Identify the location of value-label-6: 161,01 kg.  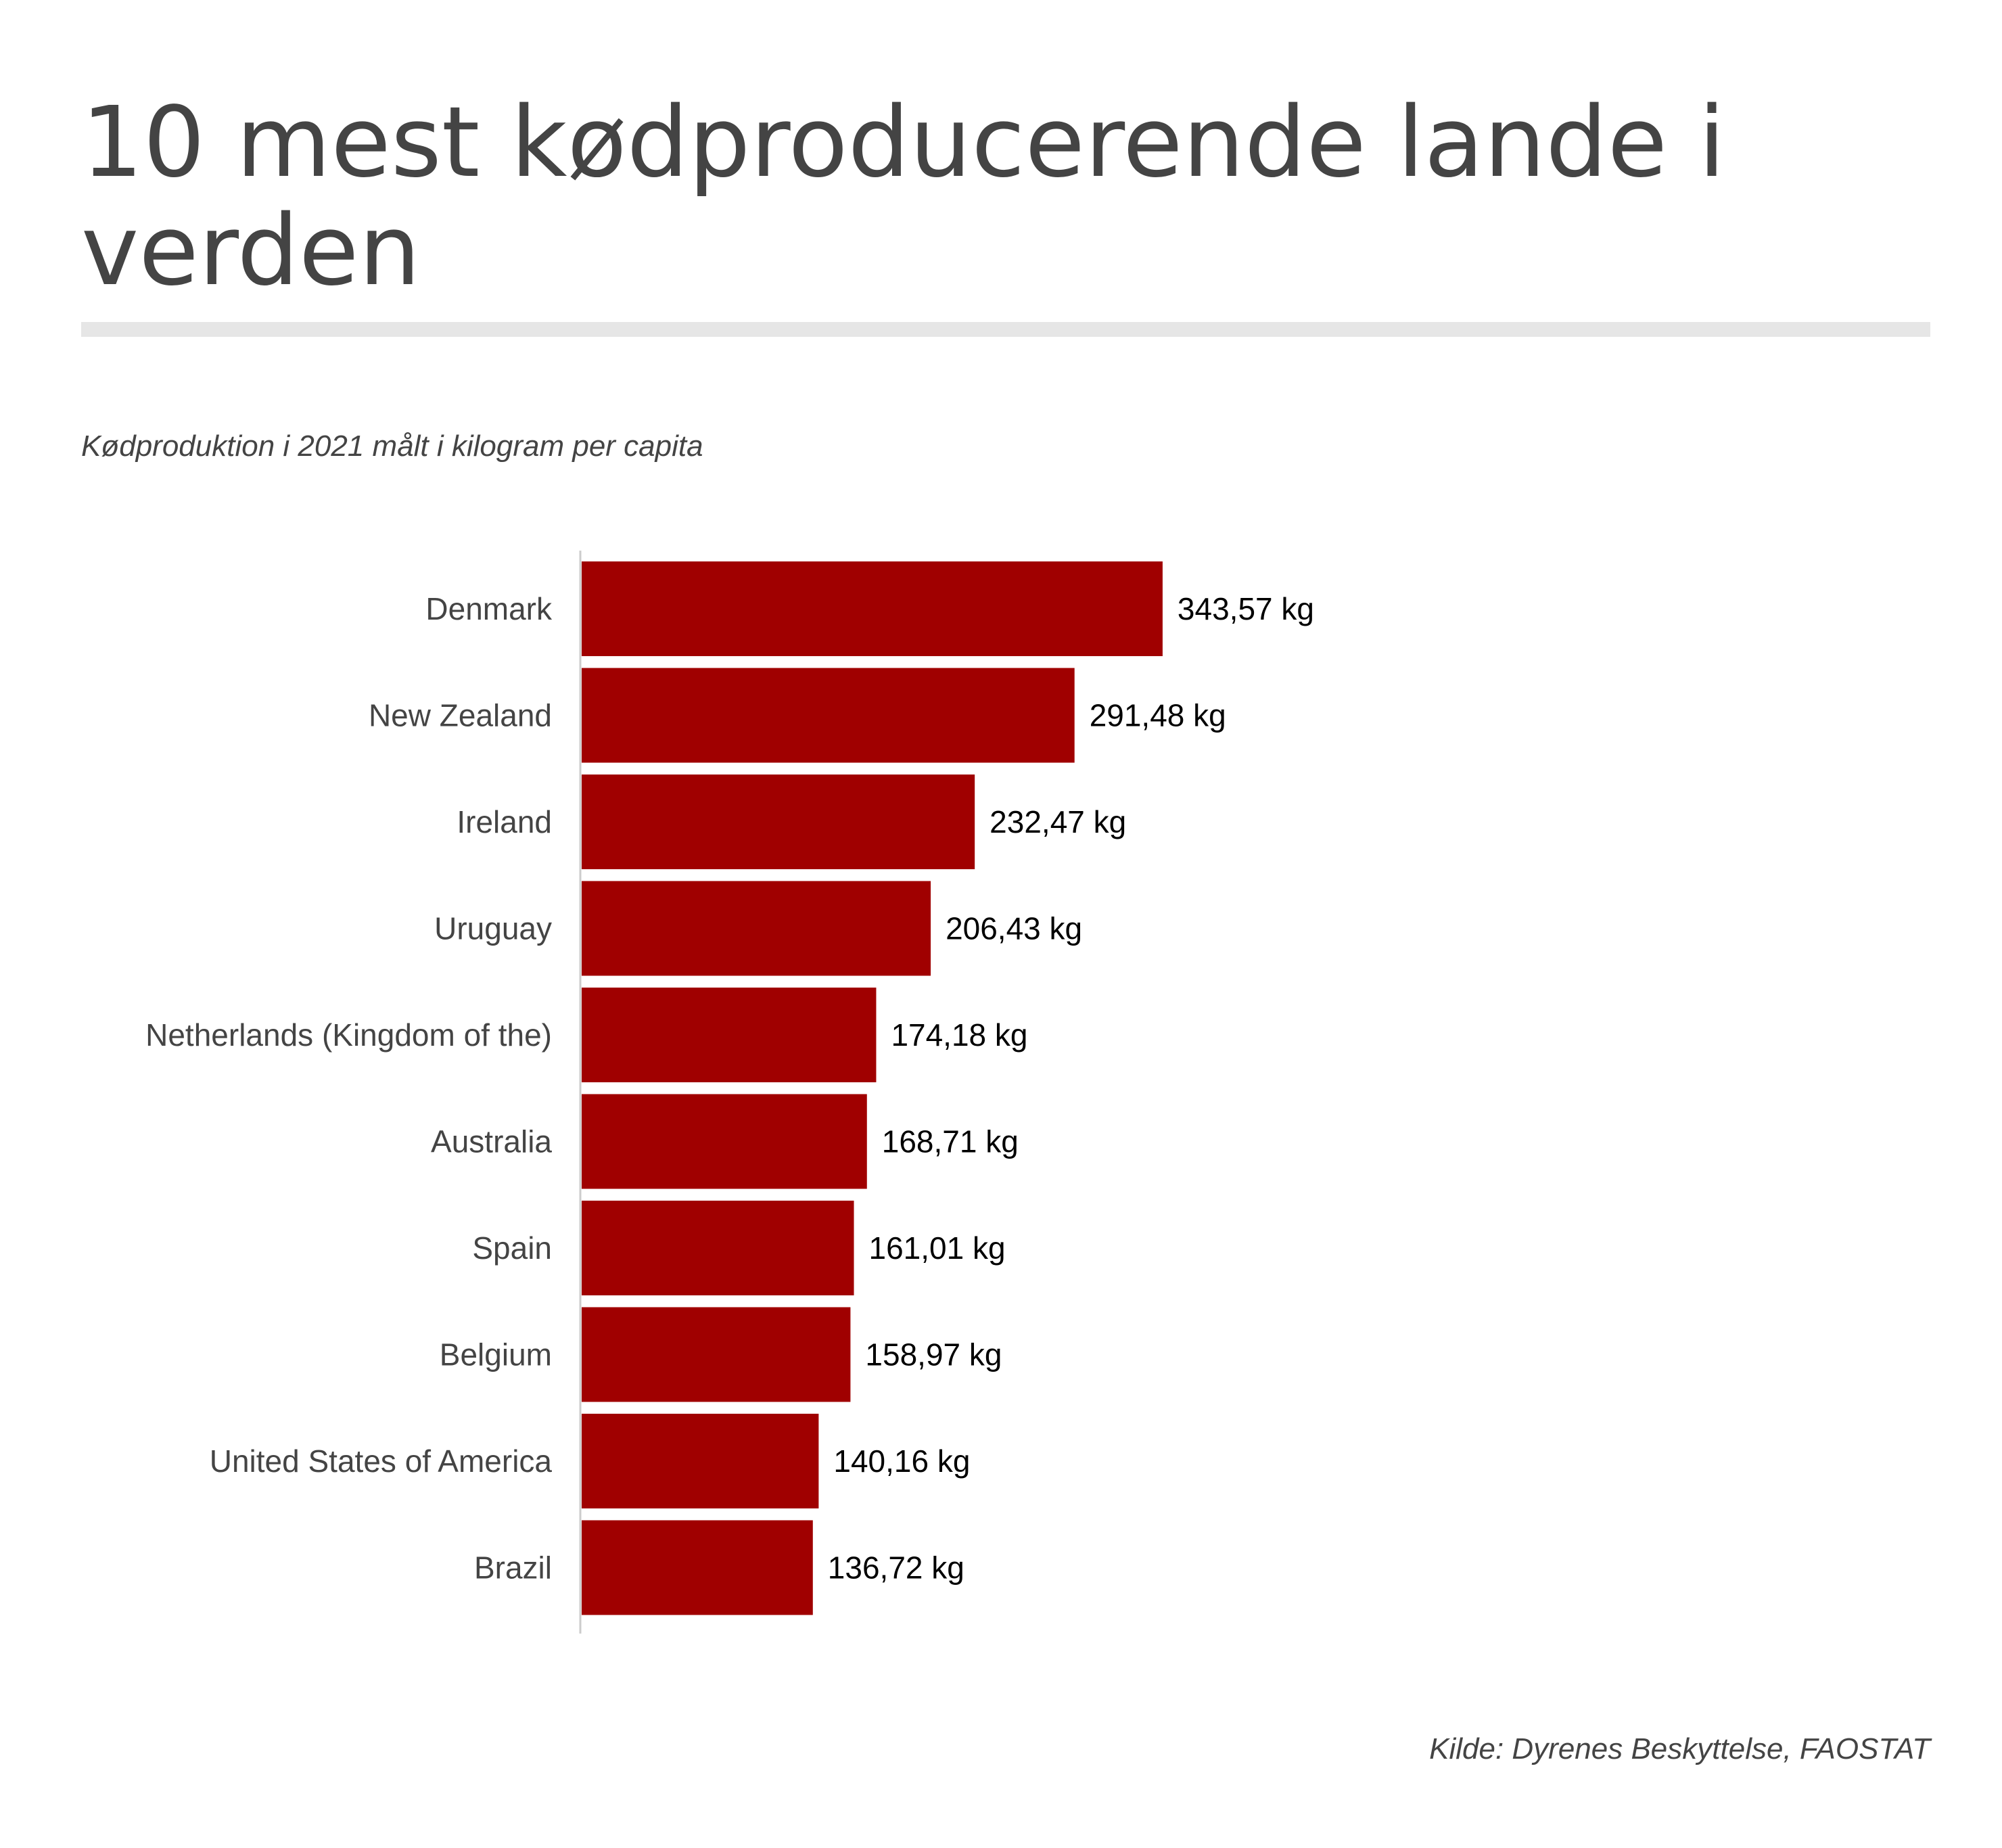
(937, 1248).